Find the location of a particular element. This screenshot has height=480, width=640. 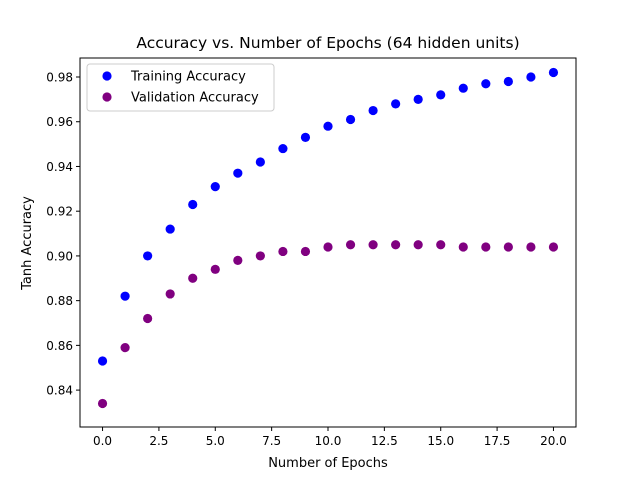

legend-box is located at coordinates (180, 87).